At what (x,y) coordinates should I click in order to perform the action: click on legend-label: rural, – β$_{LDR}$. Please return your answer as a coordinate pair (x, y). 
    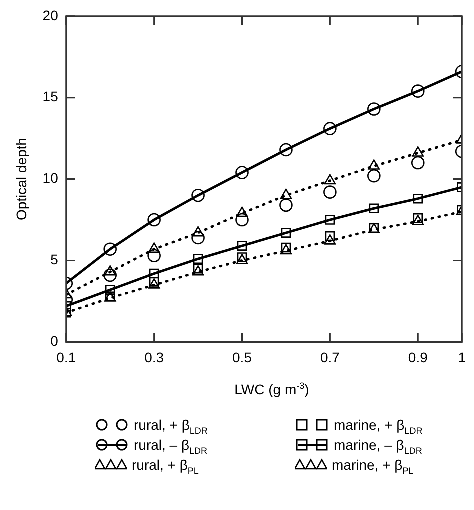
    Looking at the image, I should click on (171, 446).